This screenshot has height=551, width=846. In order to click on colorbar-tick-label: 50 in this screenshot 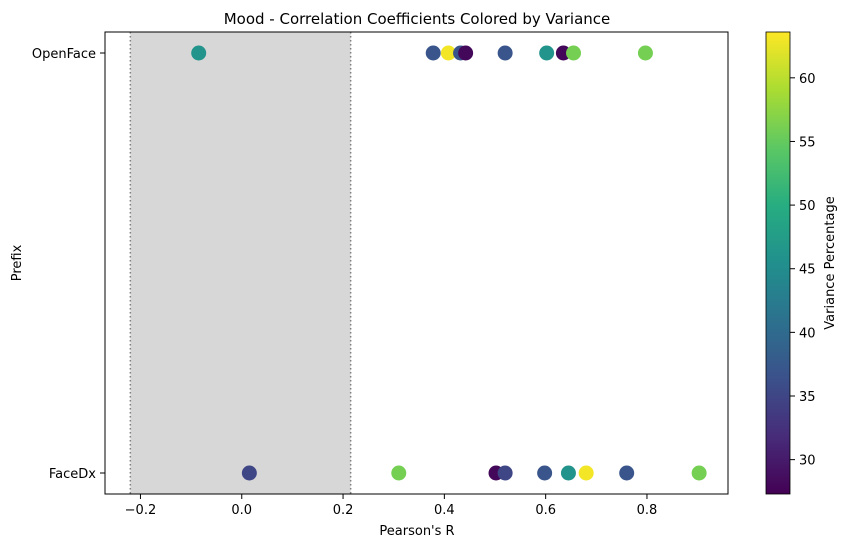, I will do `click(807, 206)`.